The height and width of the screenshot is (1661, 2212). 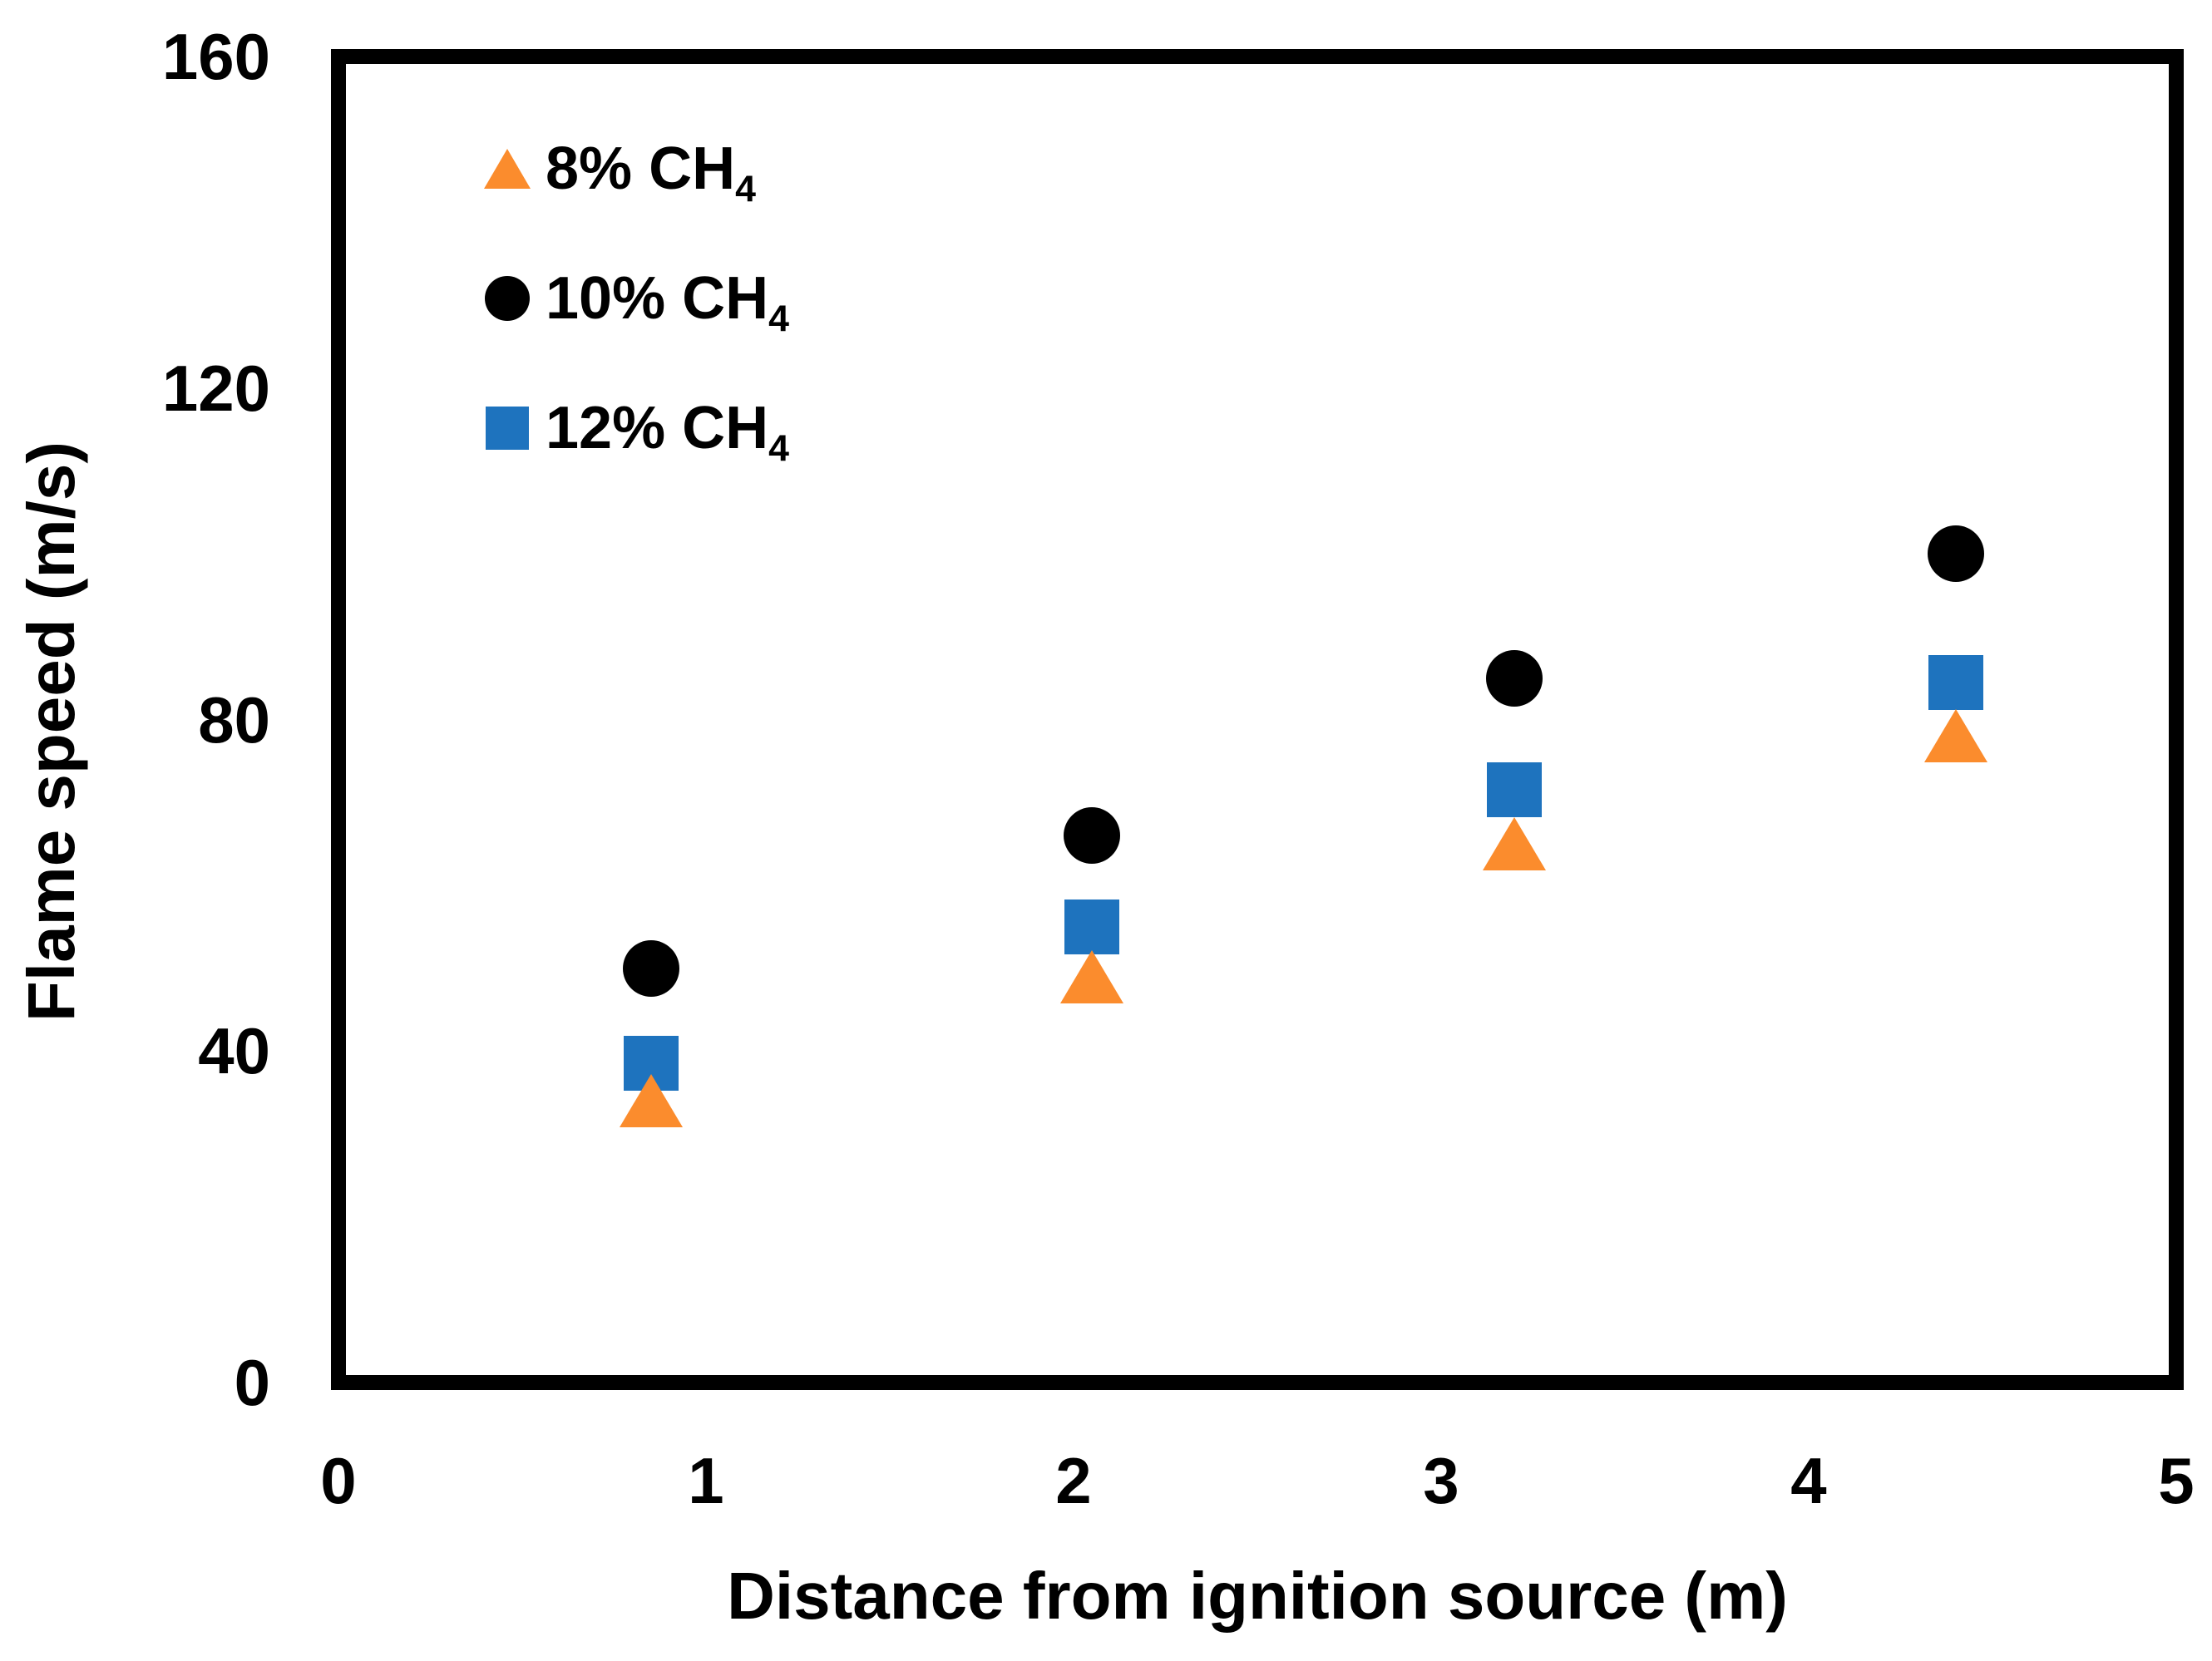 What do you see at coordinates (216, 57) in the screenshot?
I see `y-tick-label: 160` at bounding box center [216, 57].